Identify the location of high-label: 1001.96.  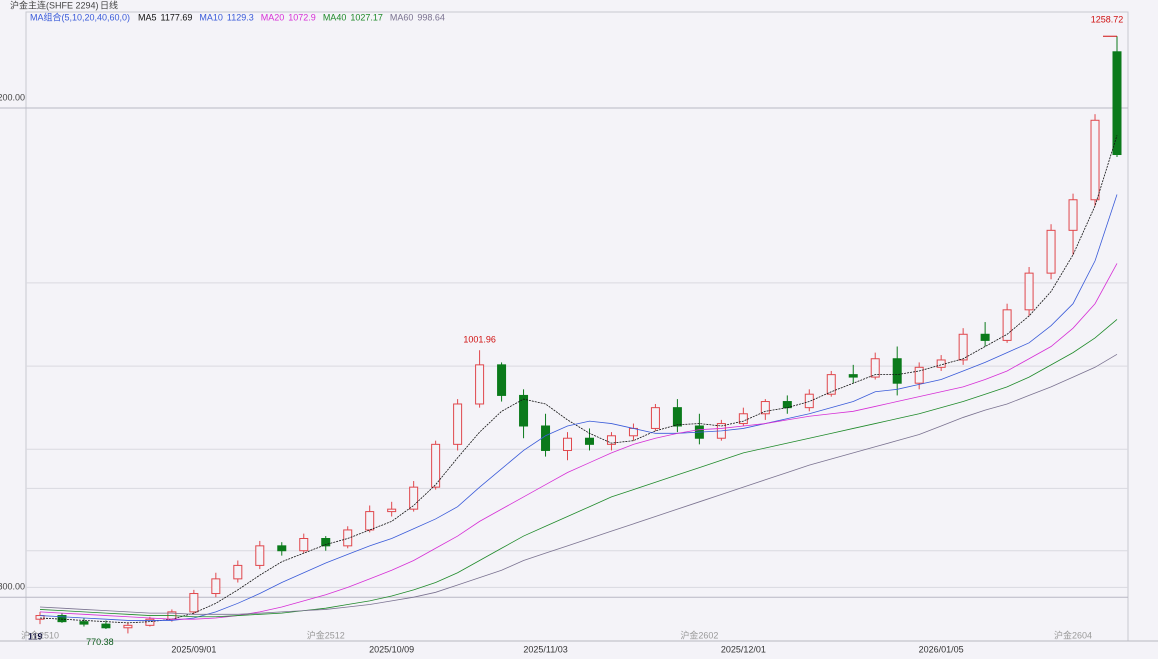
(479, 340).